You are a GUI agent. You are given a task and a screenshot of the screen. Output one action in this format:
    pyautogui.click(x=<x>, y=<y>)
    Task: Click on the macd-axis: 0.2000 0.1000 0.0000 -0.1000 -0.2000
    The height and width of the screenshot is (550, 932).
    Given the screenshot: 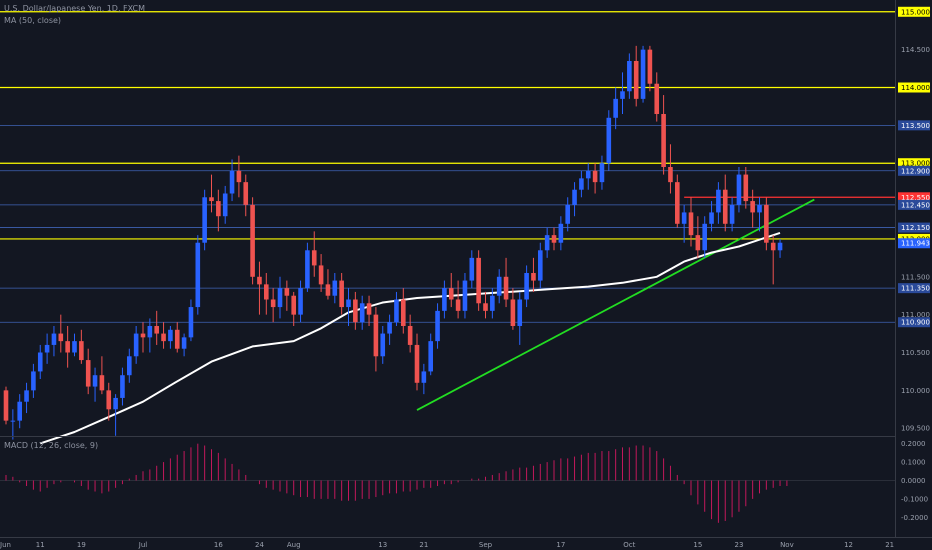 What is the action you would take?
    pyautogui.click(x=914, y=481)
    